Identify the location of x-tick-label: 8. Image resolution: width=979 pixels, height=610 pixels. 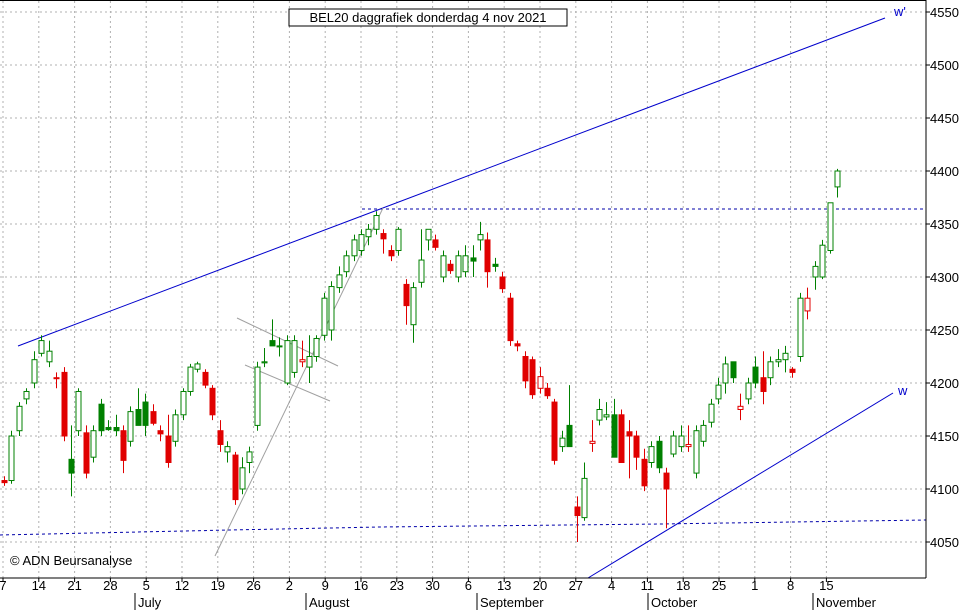
(790, 585).